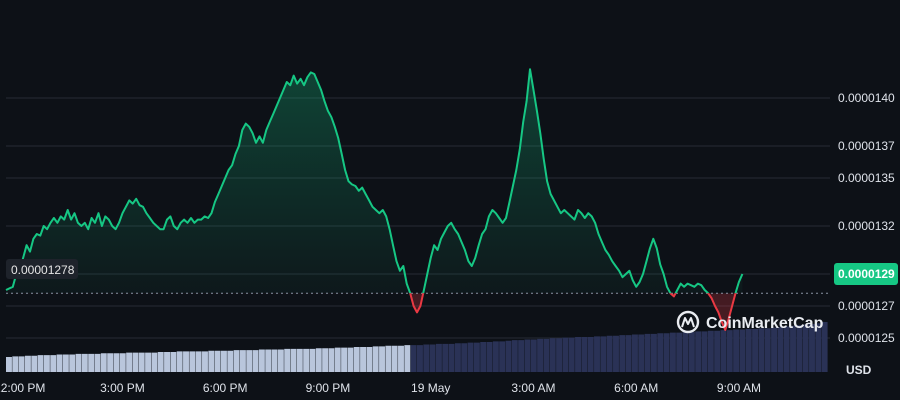  I want to click on x-tick-label: 3:00 AM, so click(533, 388).